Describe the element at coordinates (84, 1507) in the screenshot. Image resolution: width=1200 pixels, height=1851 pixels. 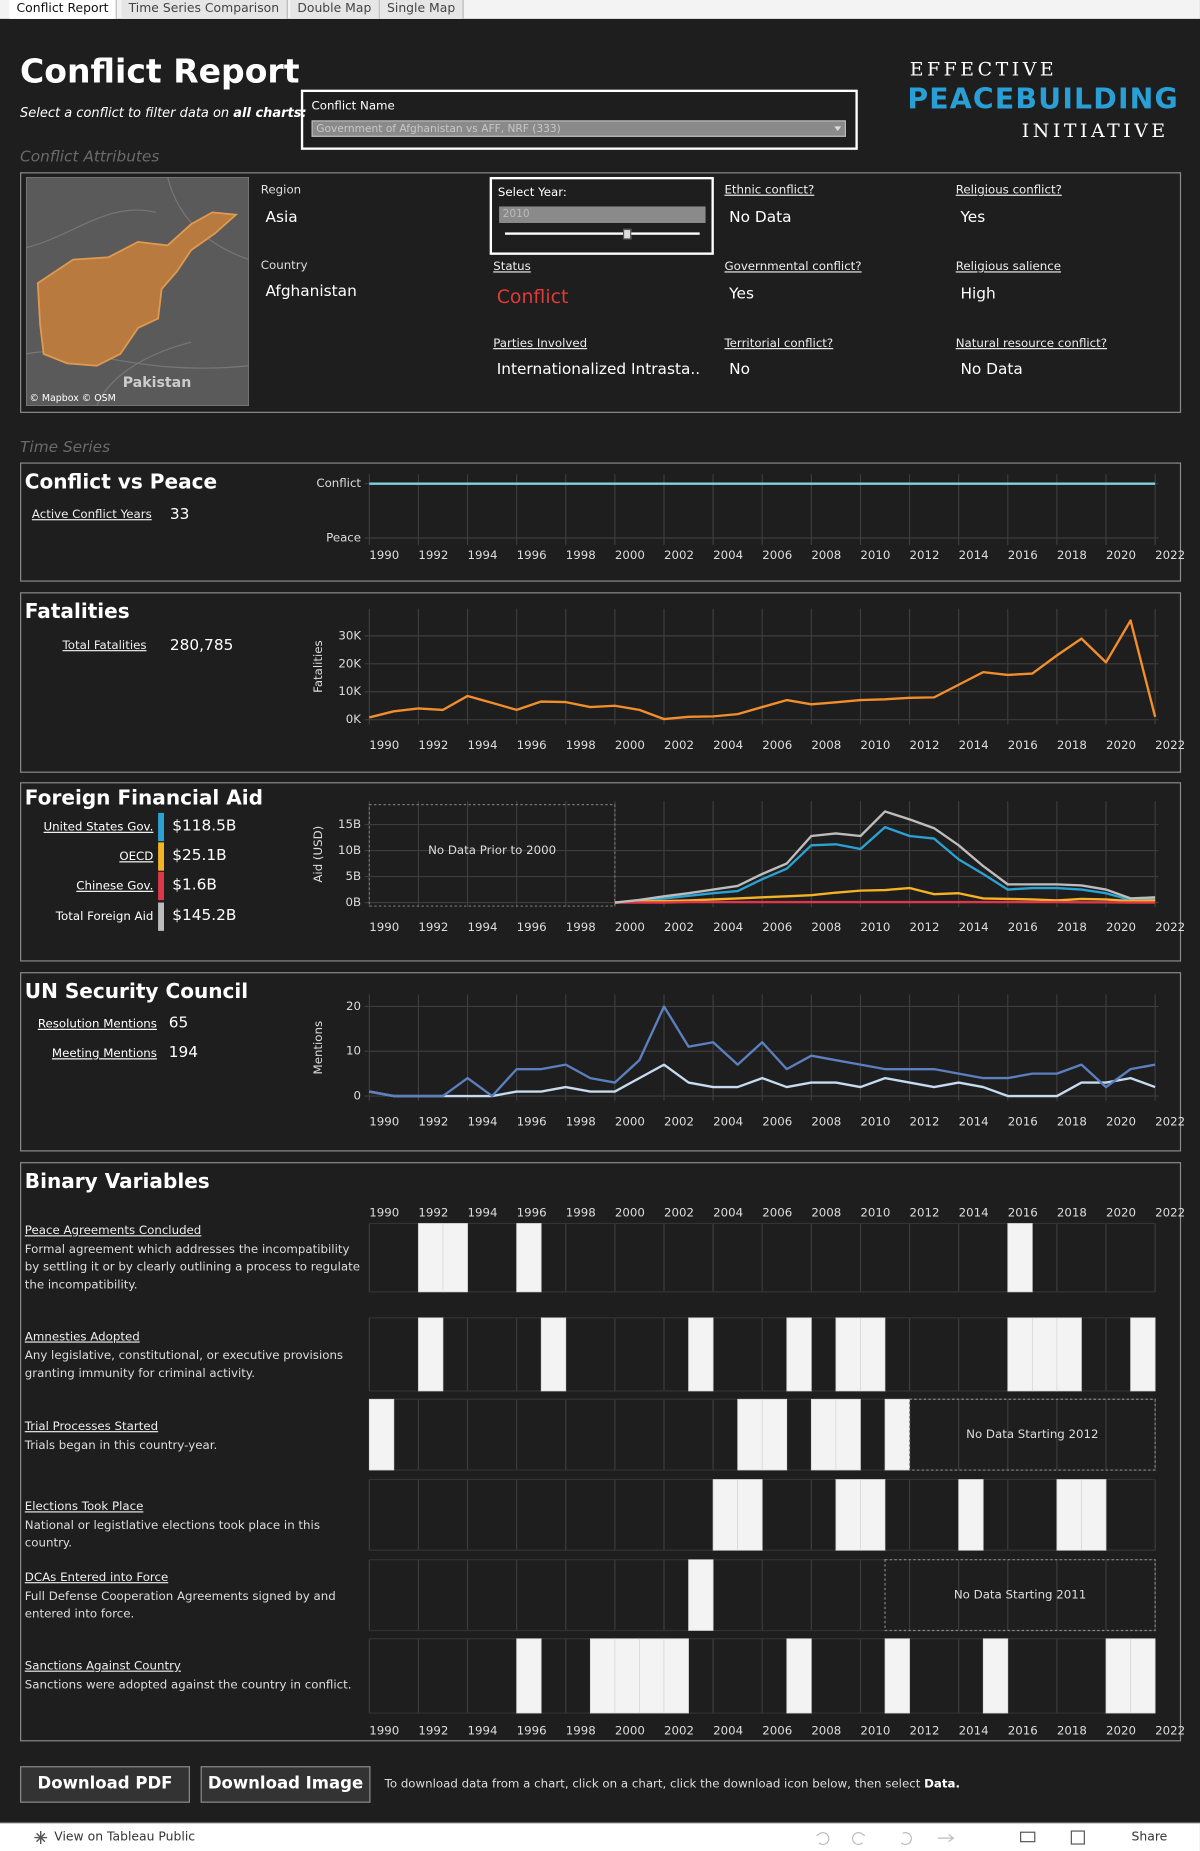
I see `row-label: Elections Took Place` at that location.